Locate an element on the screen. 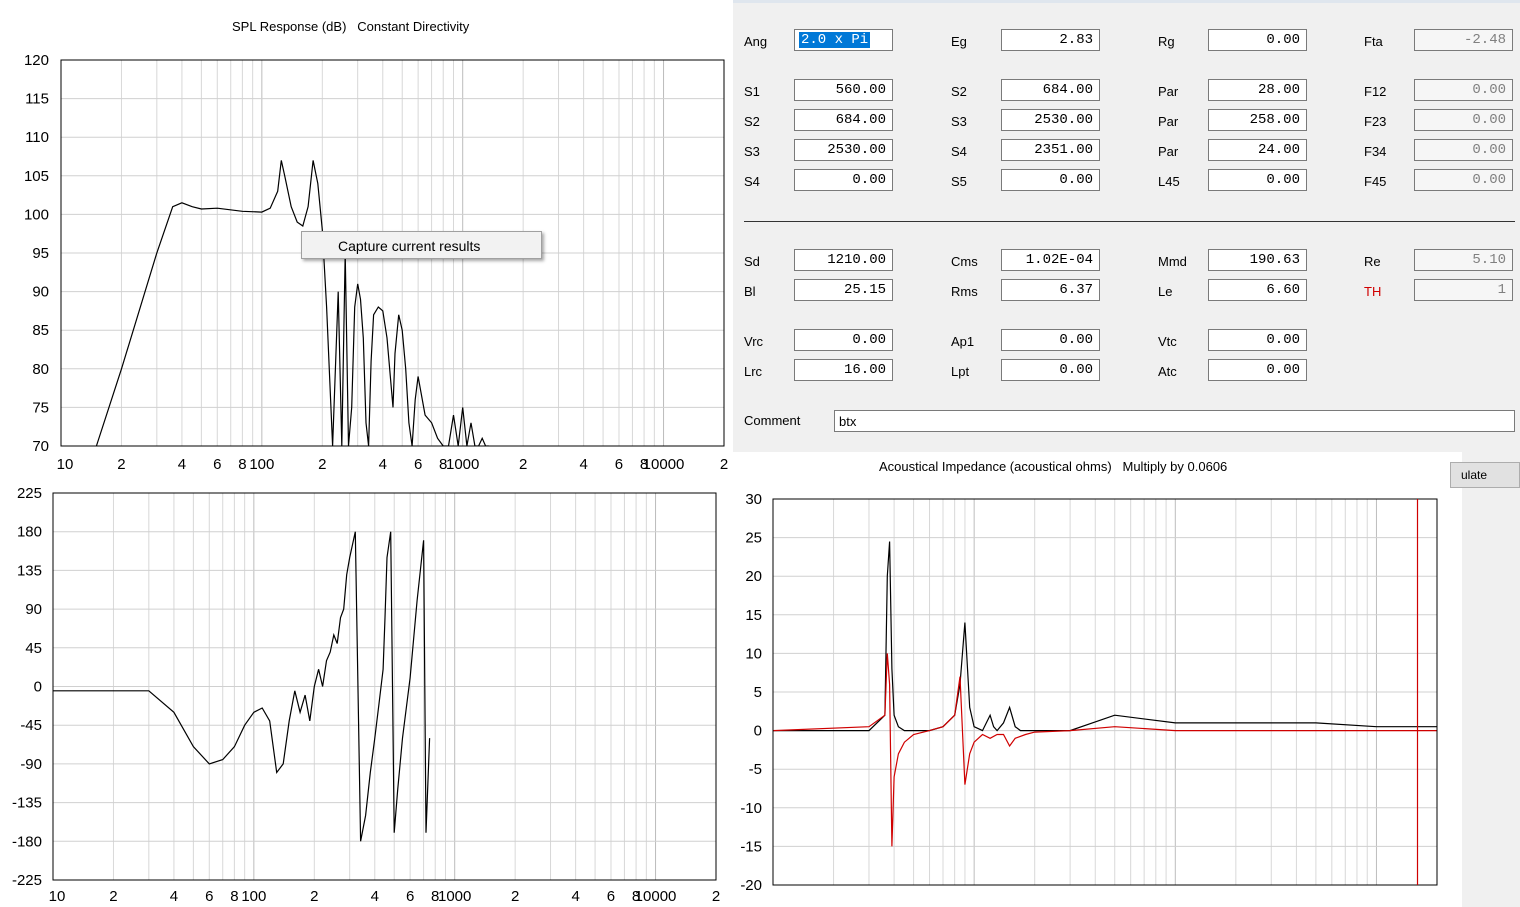  param-field-lrc: 16.00 is located at coordinates (843, 370).